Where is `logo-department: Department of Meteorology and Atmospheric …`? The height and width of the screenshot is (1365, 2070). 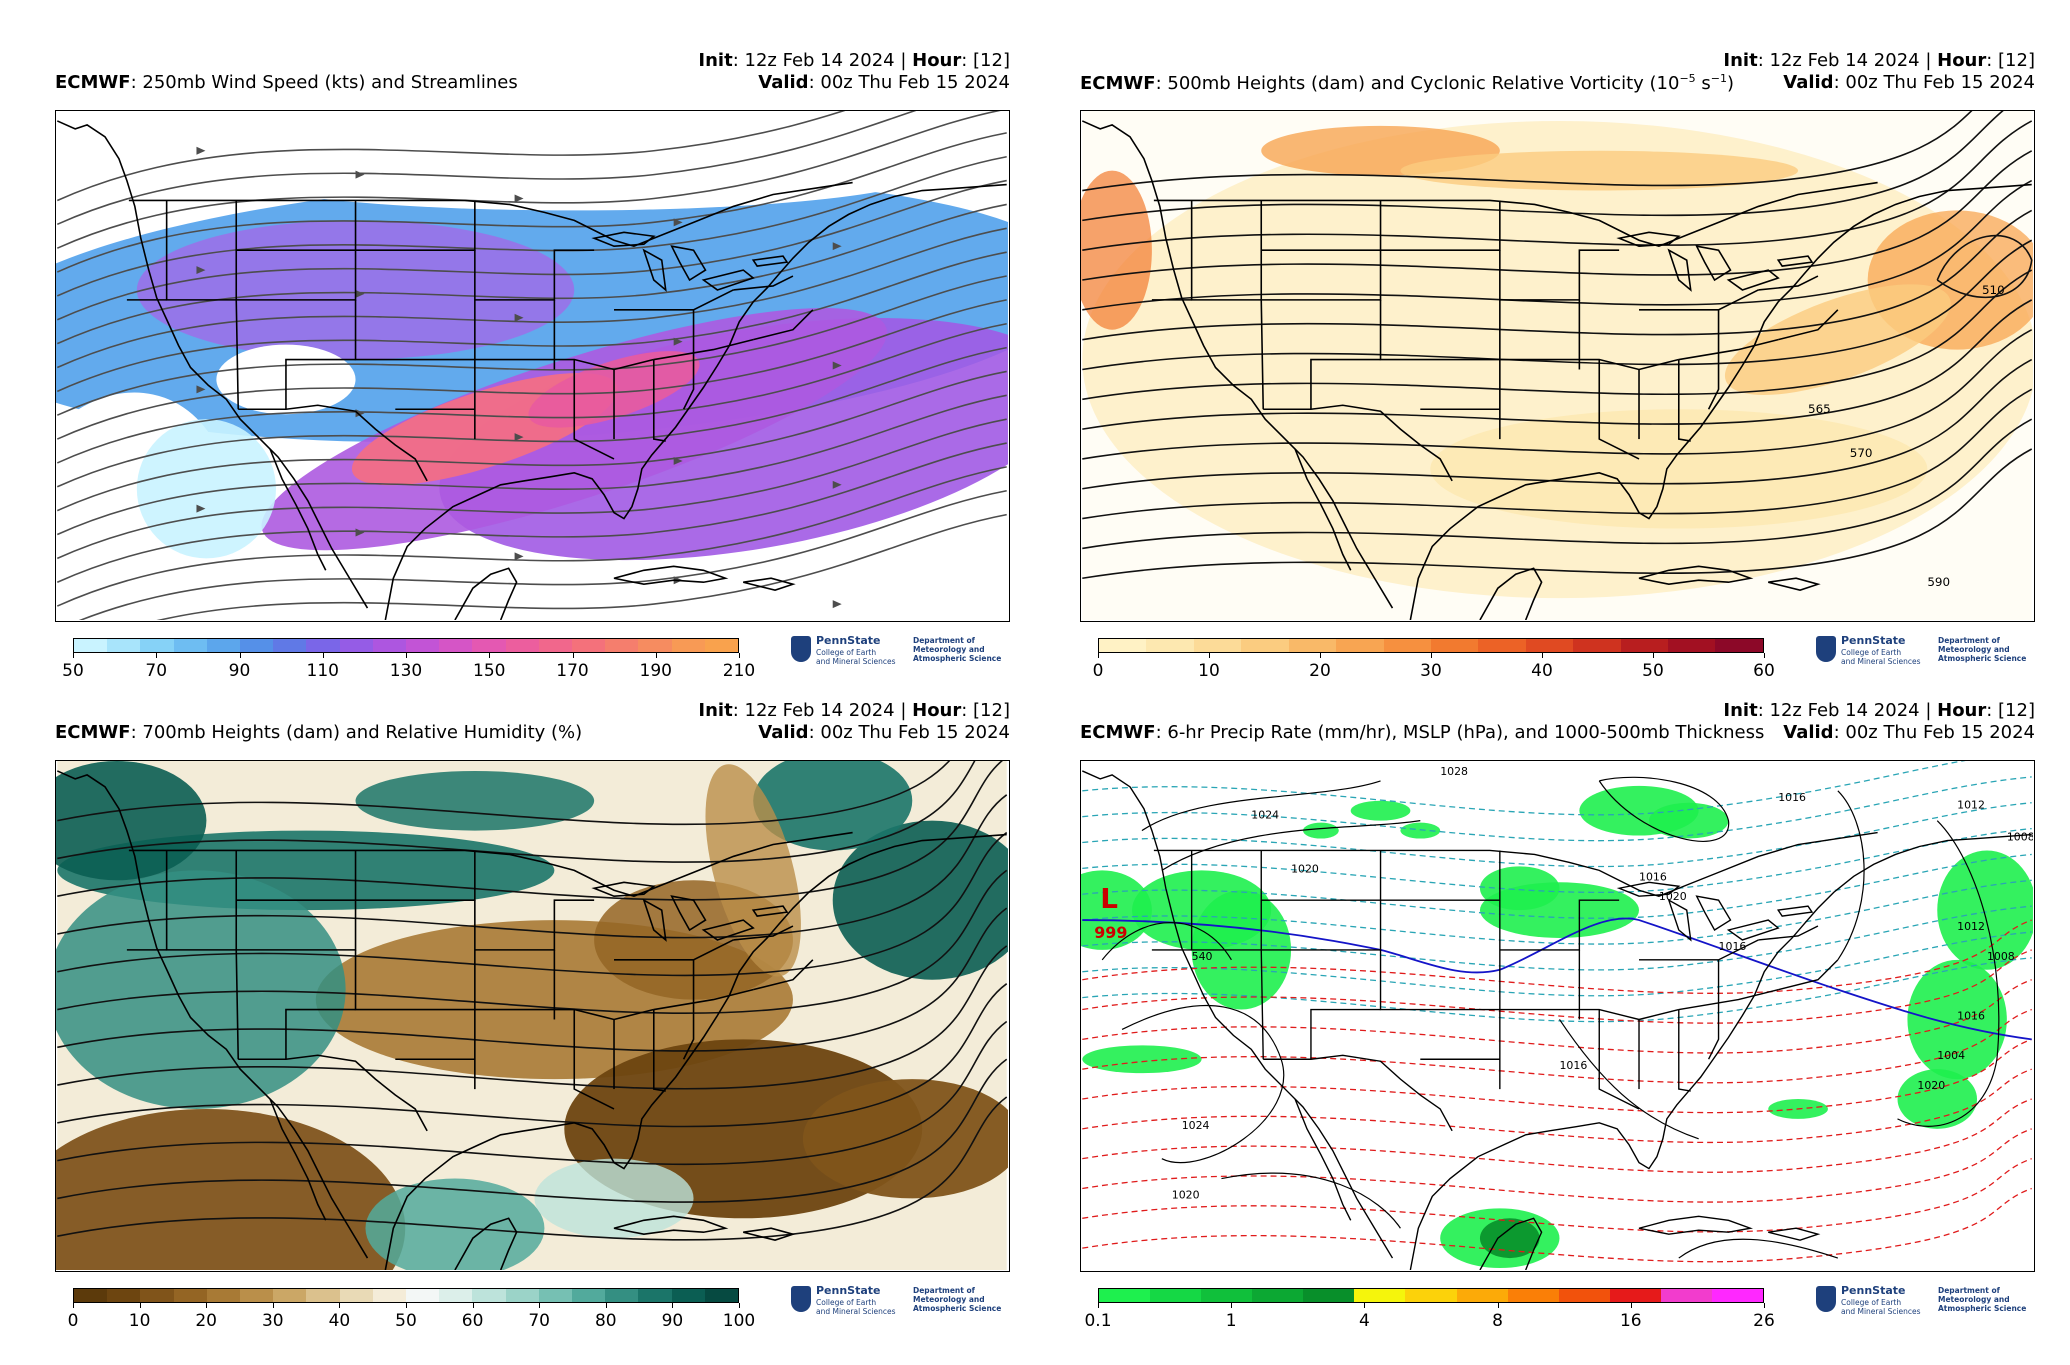
logo-department: Department of Meteorology and Atmospheric … is located at coordinates (957, 1299).